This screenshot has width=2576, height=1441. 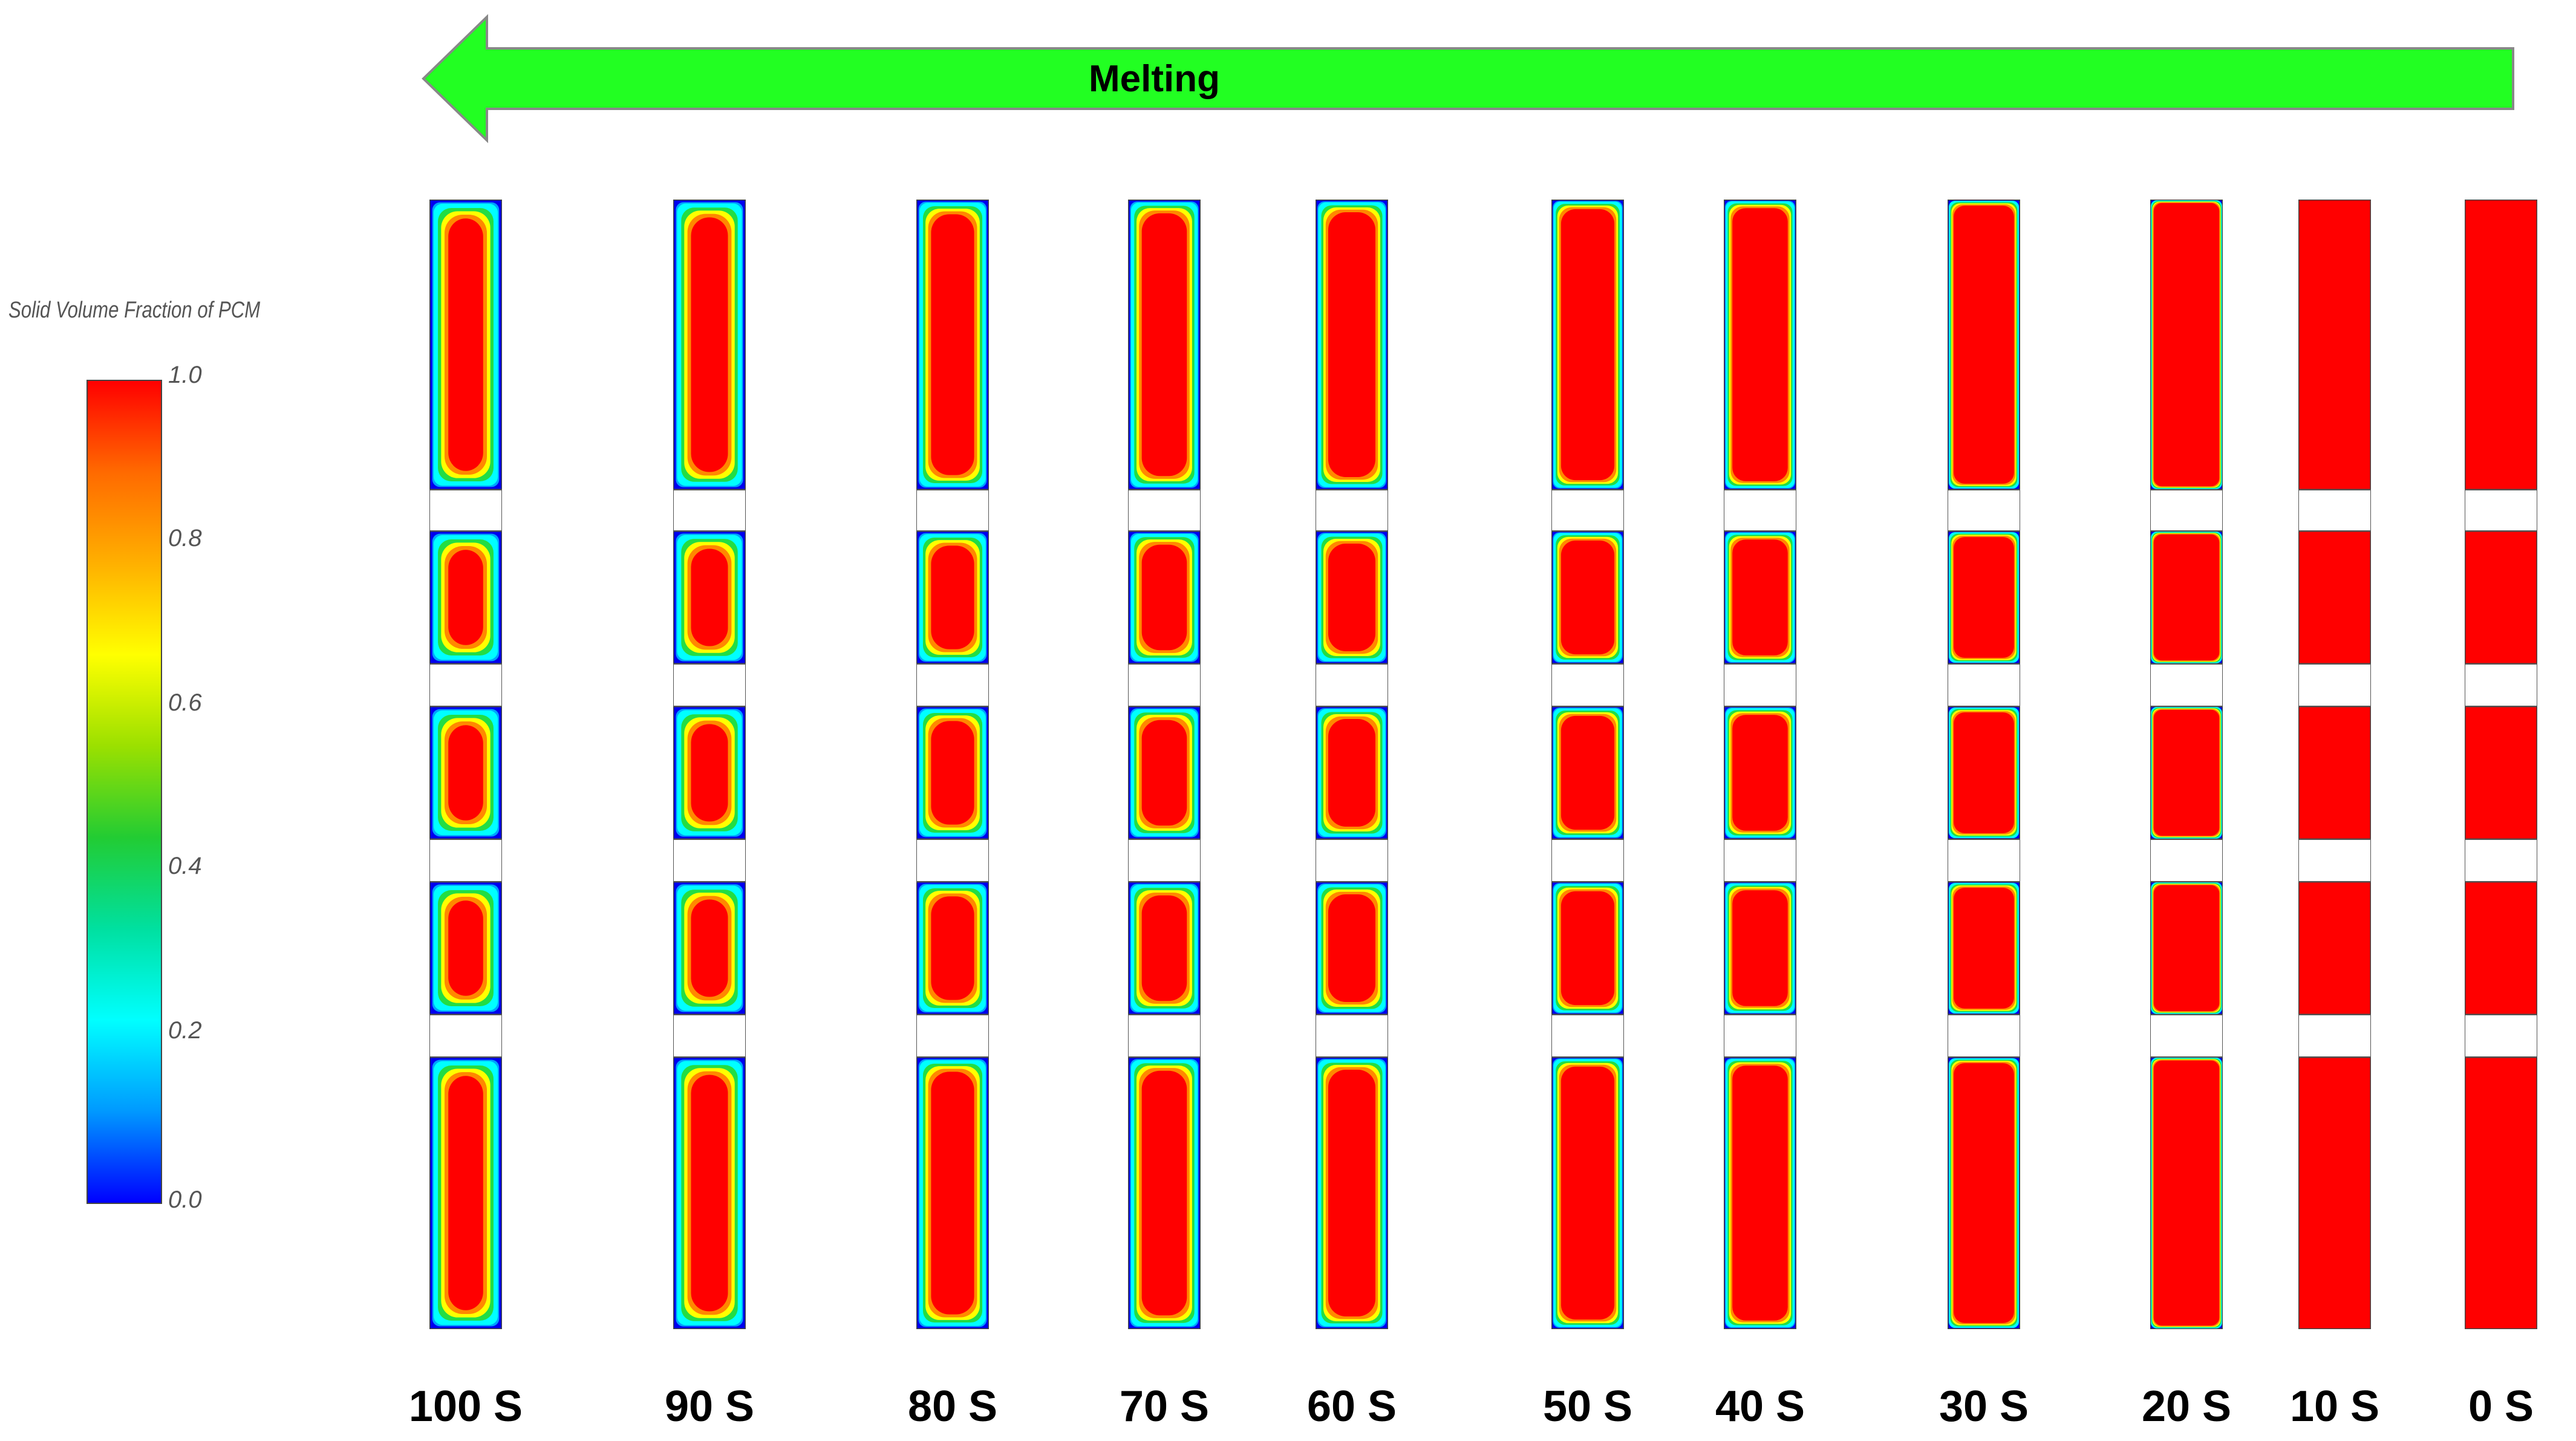 I want to click on legend-tick-label: 0.8, so click(x=185, y=538).